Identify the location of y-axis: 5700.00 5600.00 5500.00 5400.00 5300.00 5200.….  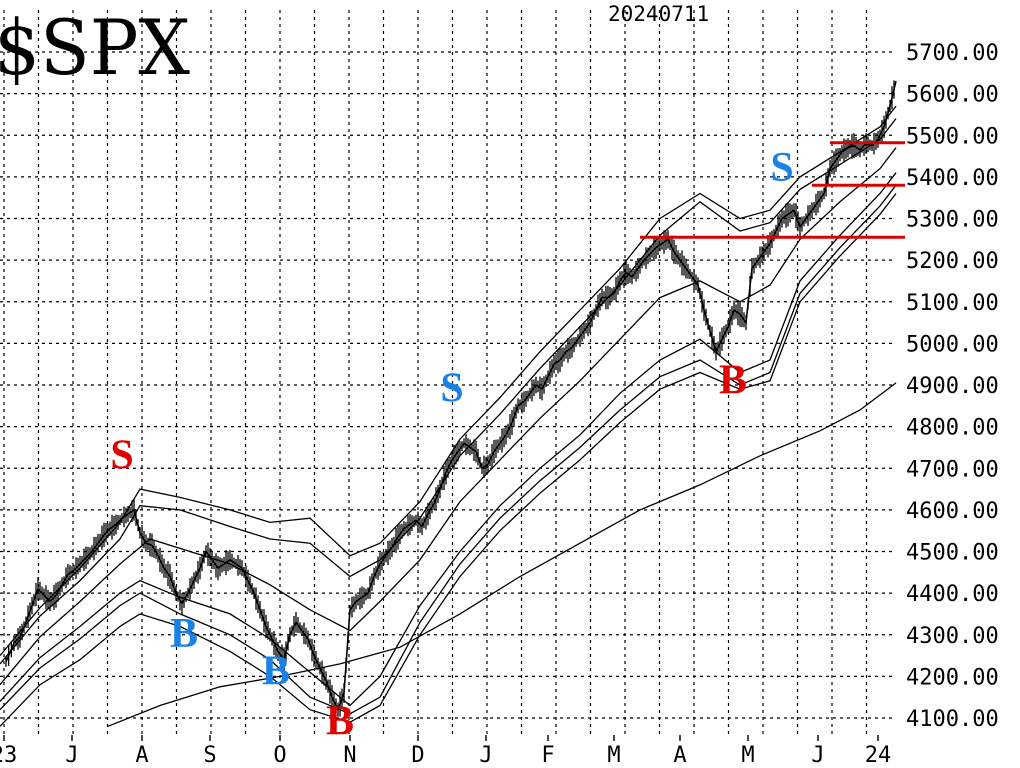
(952, 386).